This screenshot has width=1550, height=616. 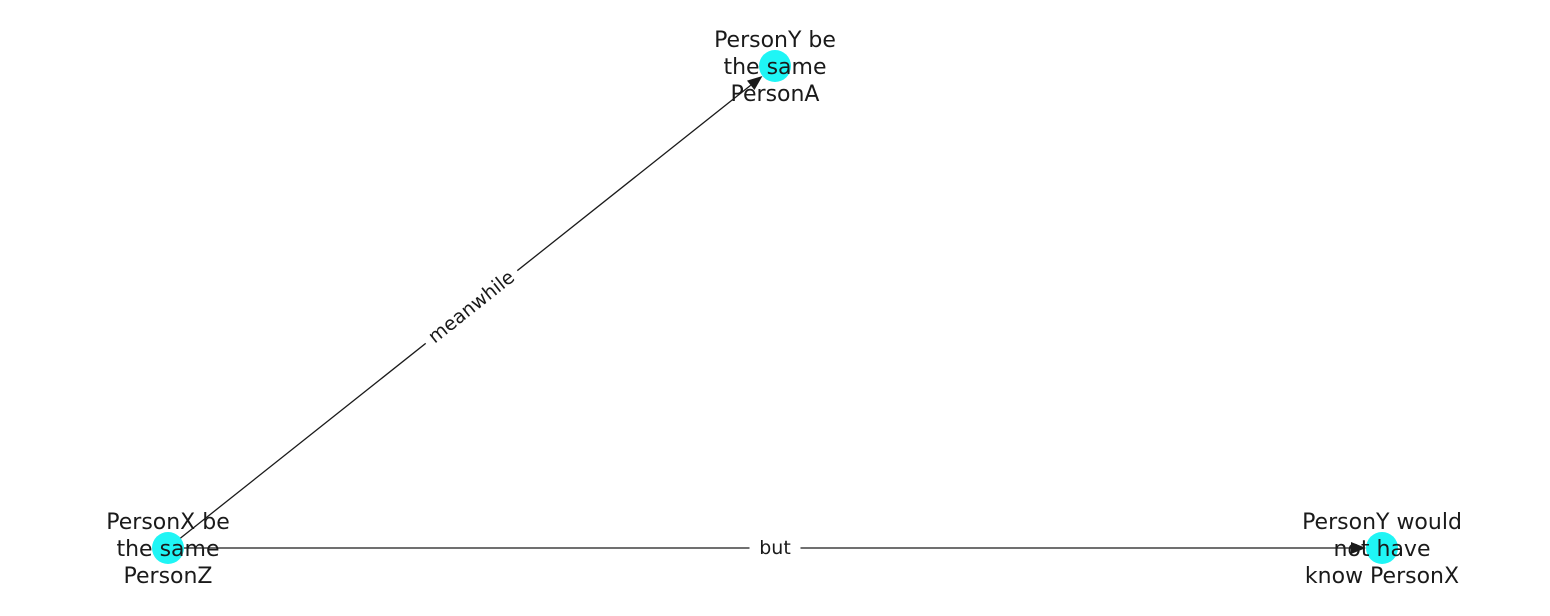 What do you see at coordinates (1382, 522) in the screenshot?
I see `node-label-line: PersonY would` at bounding box center [1382, 522].